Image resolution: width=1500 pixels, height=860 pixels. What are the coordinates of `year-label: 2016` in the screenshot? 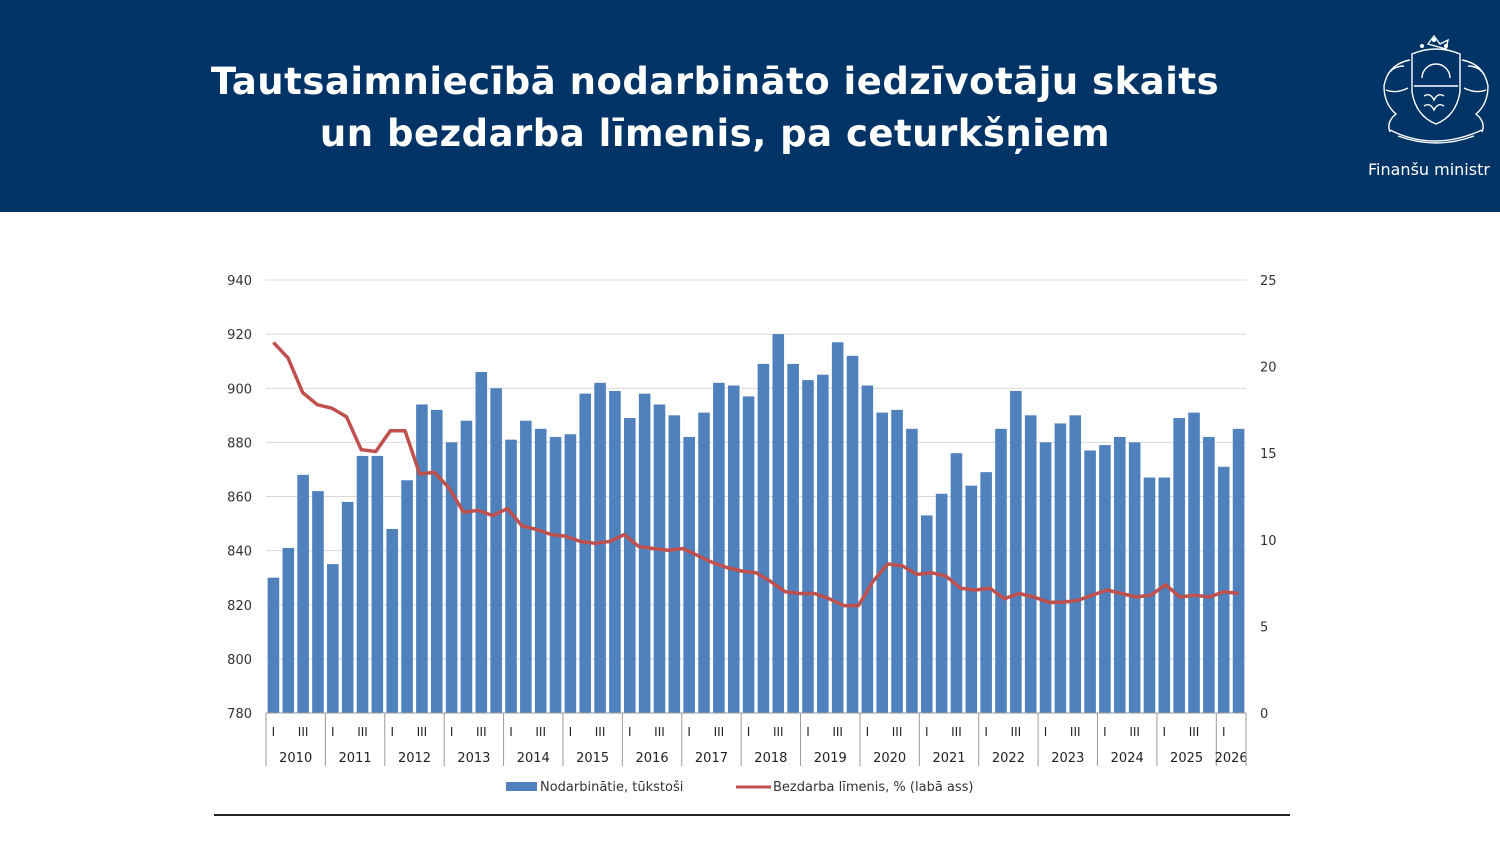 It's located at (652, 758).